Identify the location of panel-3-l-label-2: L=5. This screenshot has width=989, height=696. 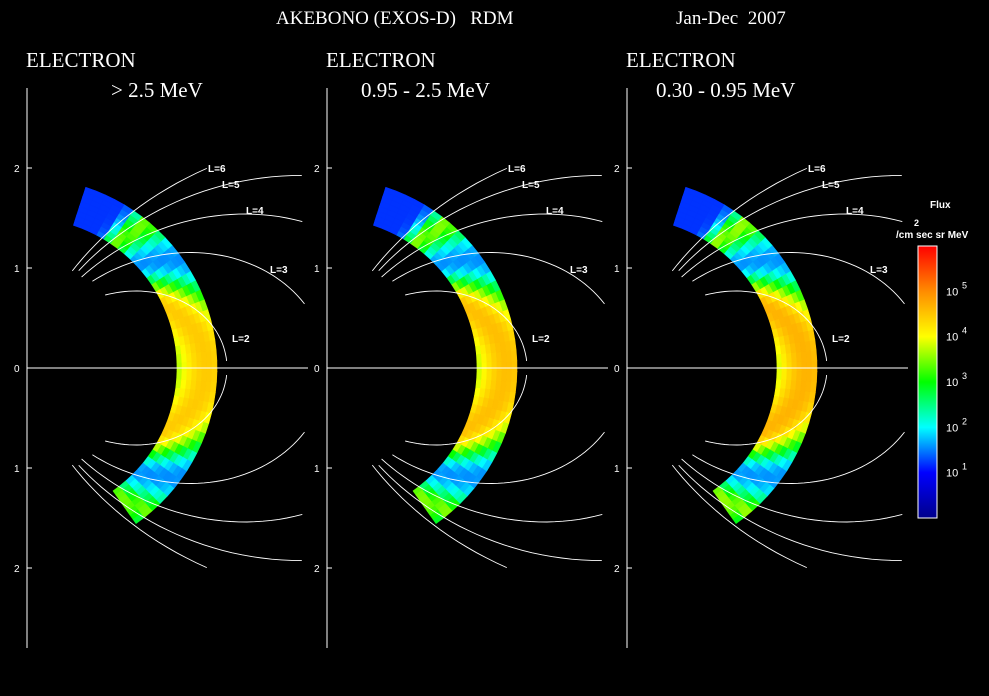
(831, 185).